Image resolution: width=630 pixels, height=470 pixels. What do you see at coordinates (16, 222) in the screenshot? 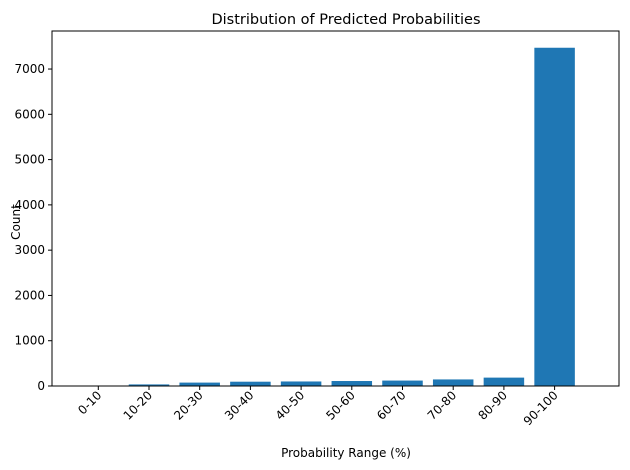
I see `y-axis-label: Count` at bounding box center [16, 222].